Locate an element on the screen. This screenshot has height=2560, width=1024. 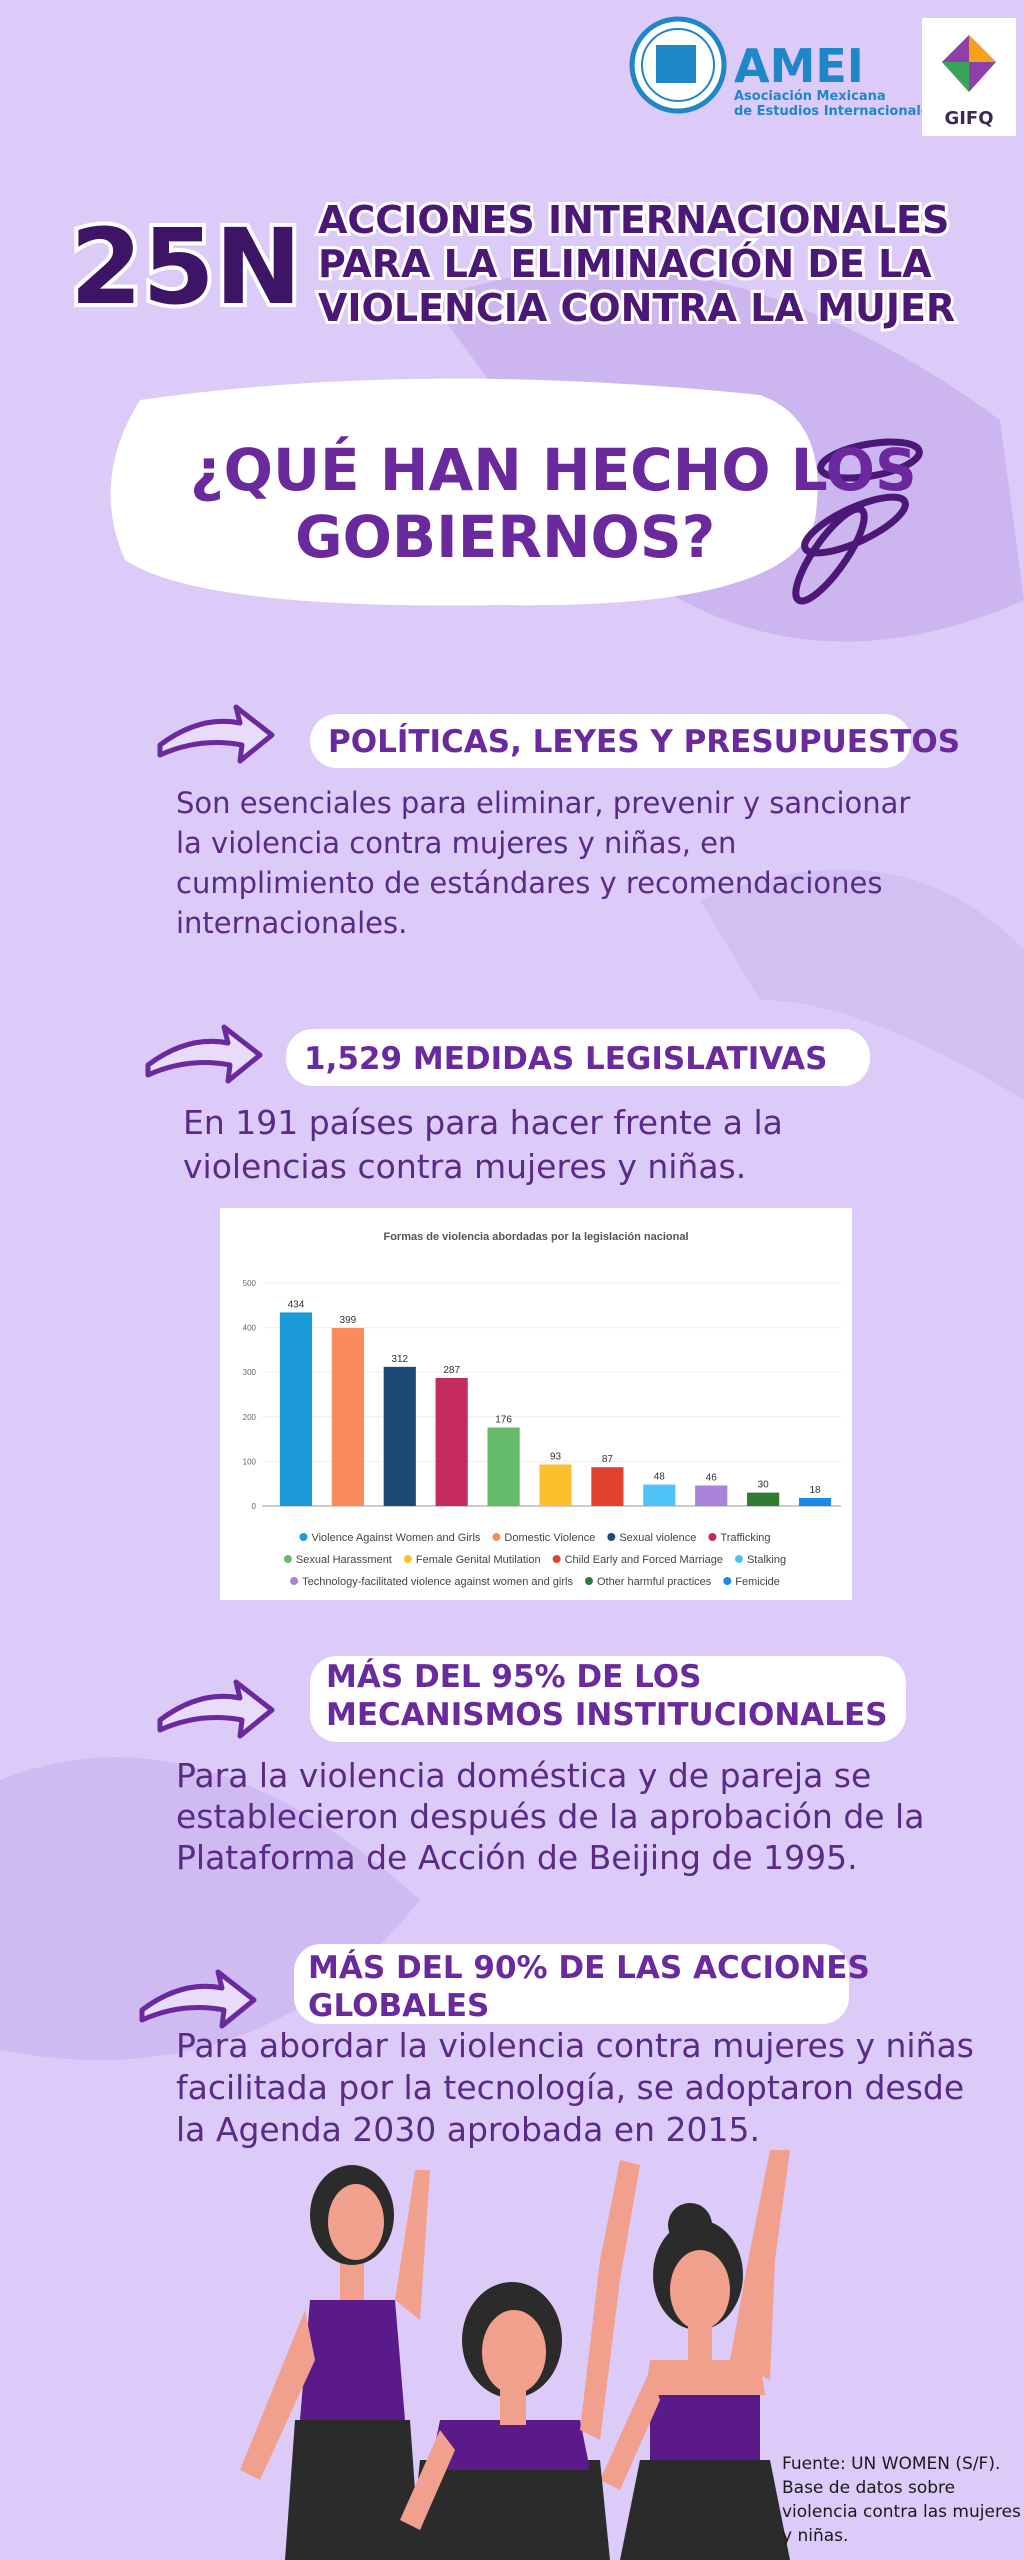
y-tick-label: 500 is located at coordinates (250, 1283).